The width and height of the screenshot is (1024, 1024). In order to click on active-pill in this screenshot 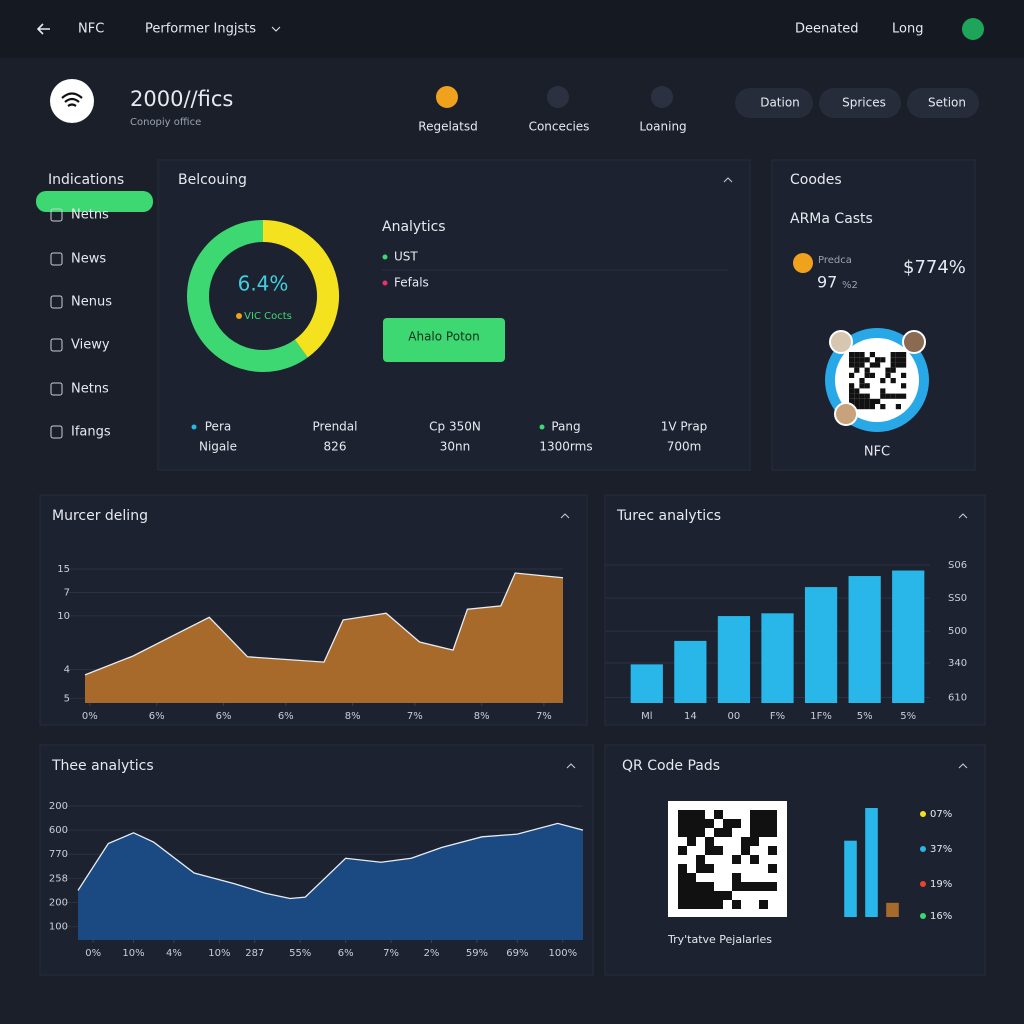, I will do `click(94, 201)`.